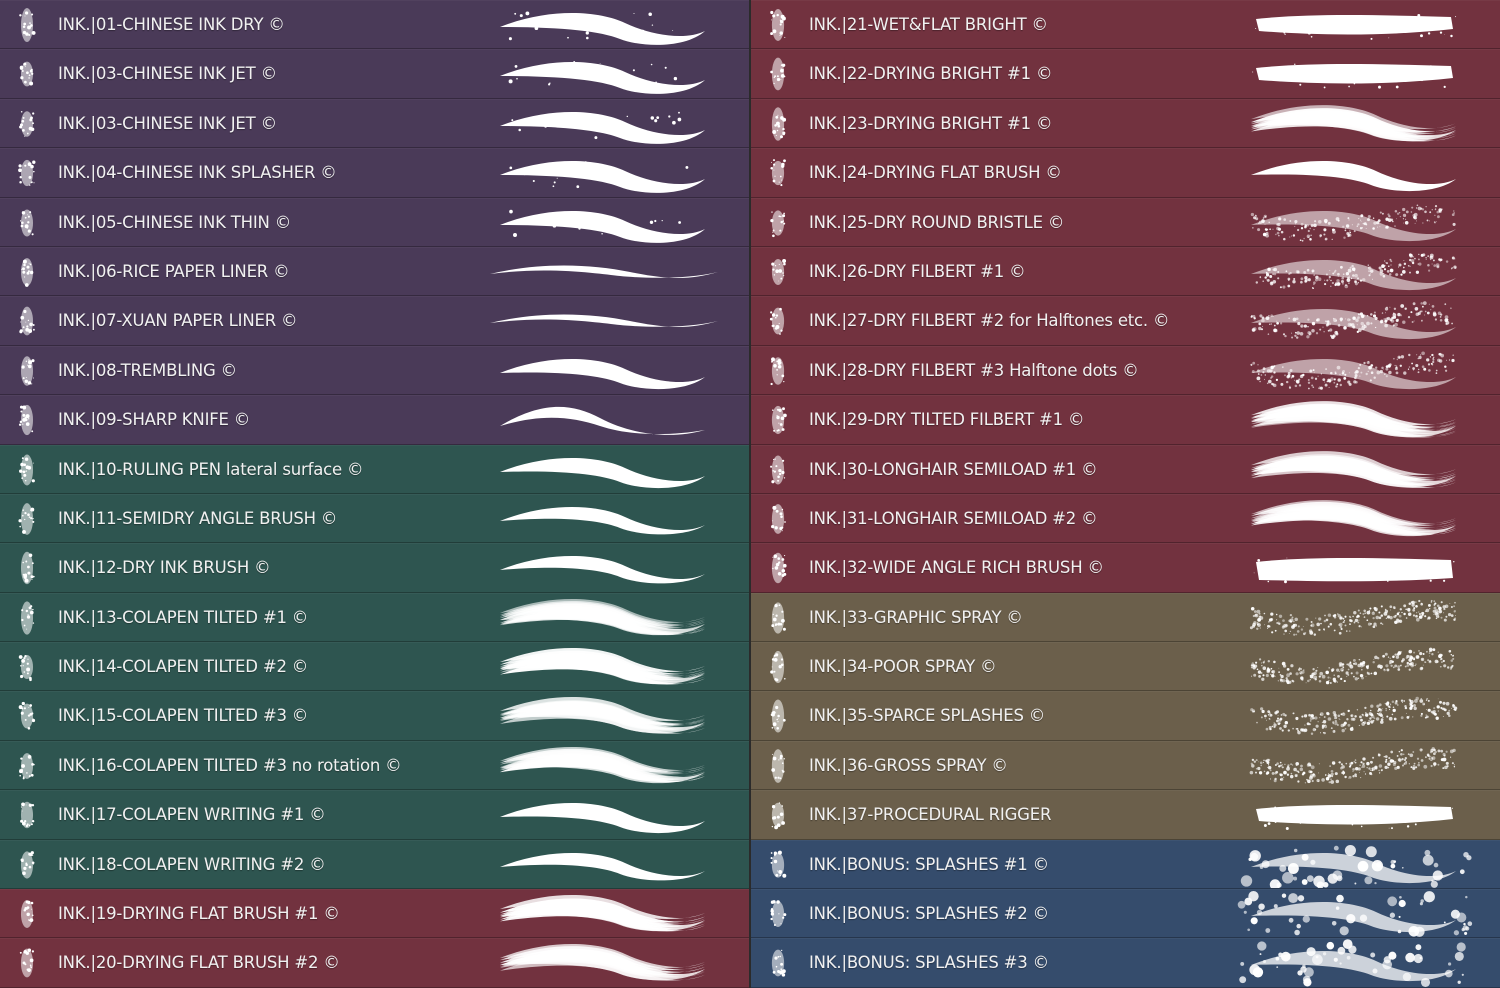 This screenshot has height=988, width=1500. Describe the element at coordinates (937, 222) in the screenshot. I see `brush-preset-label: INK.|25-DRY ROUND BRISTLE ©` at that location.